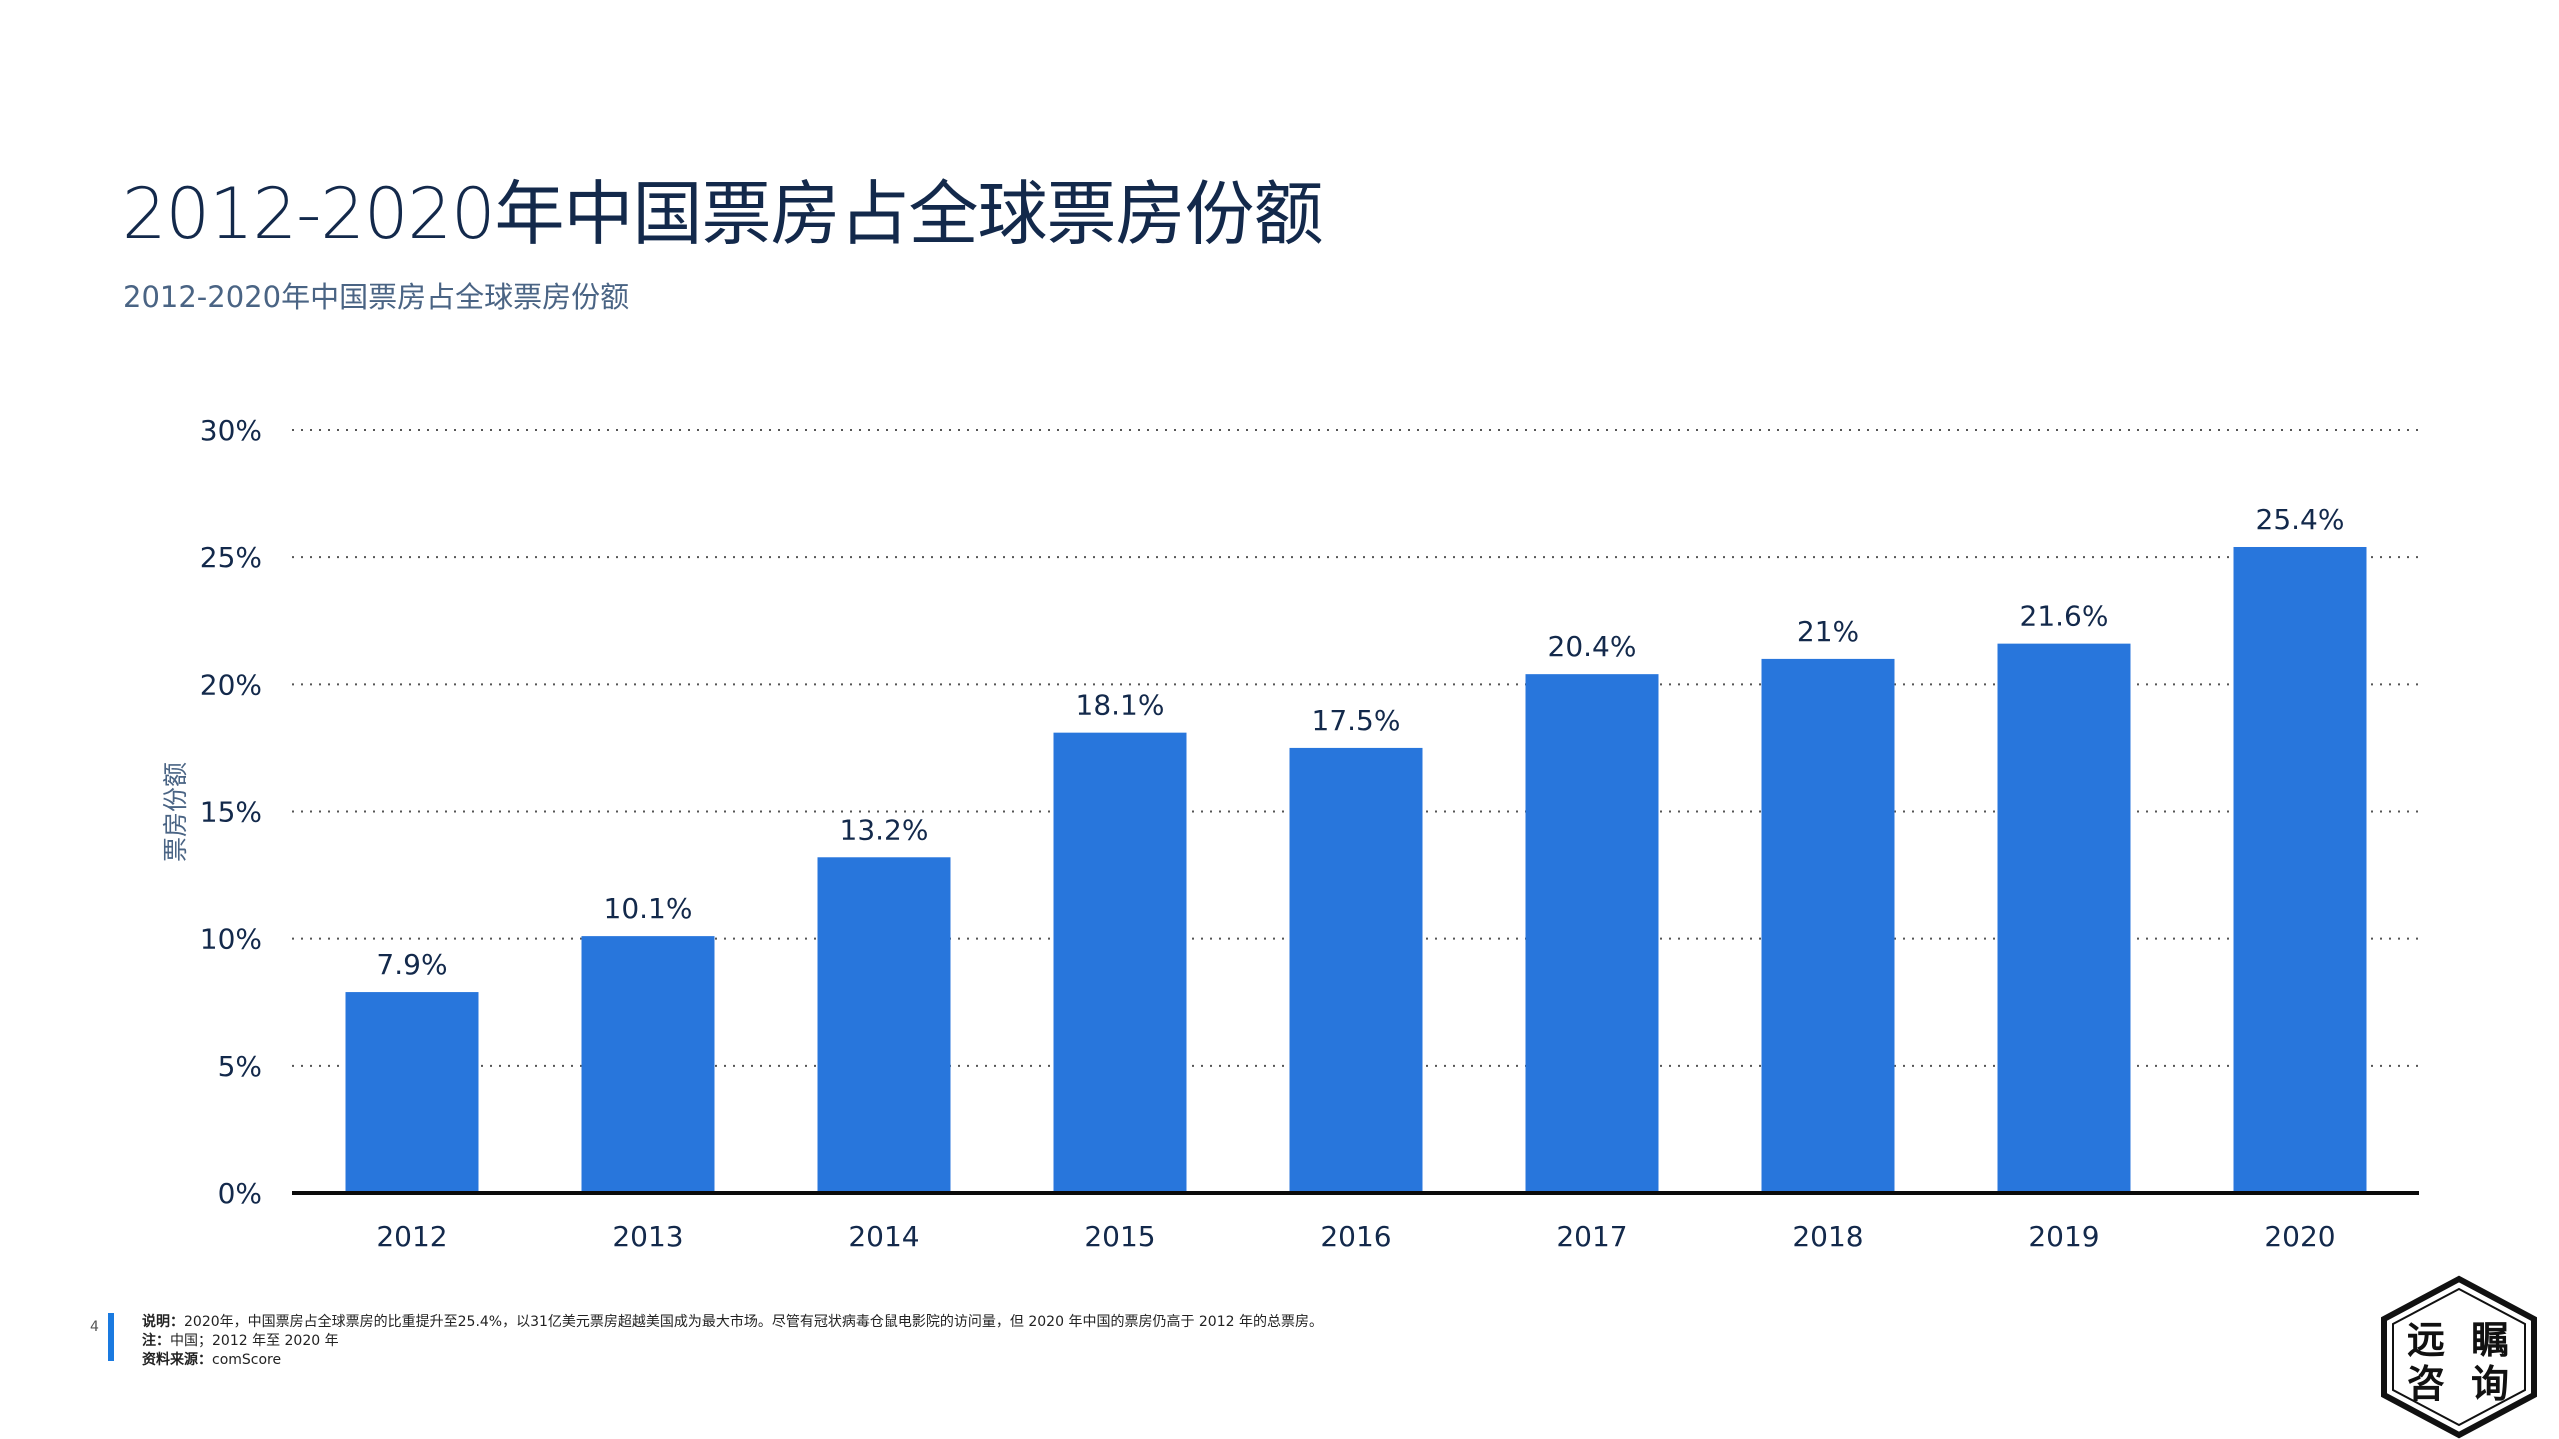 Image resolution: width=2559 pixels, height=1439 pixels. Describe the element at coordinates (2064, 616) in the screenshot. I see `data-label: 21.6%` at that location.